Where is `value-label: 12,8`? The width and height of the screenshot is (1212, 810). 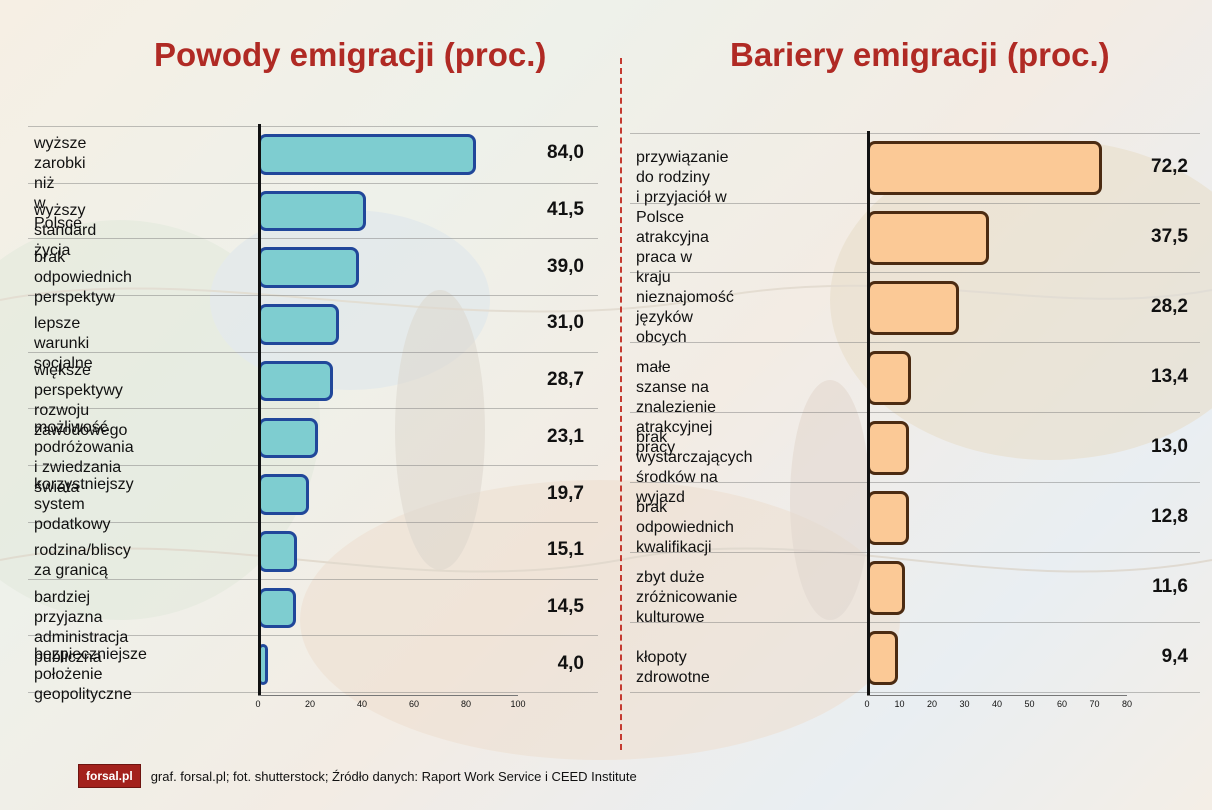 value-label: 12,8 is located at coordinates (1169, 516).